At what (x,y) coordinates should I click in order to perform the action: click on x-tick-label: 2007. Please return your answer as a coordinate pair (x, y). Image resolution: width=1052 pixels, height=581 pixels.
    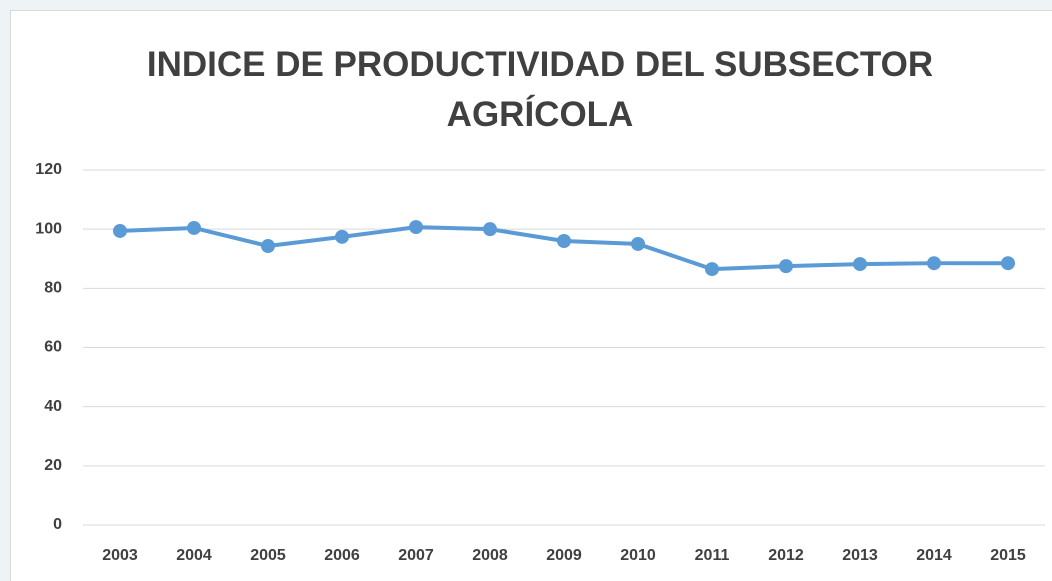
    Looking at the image, I should click on (416, 555).